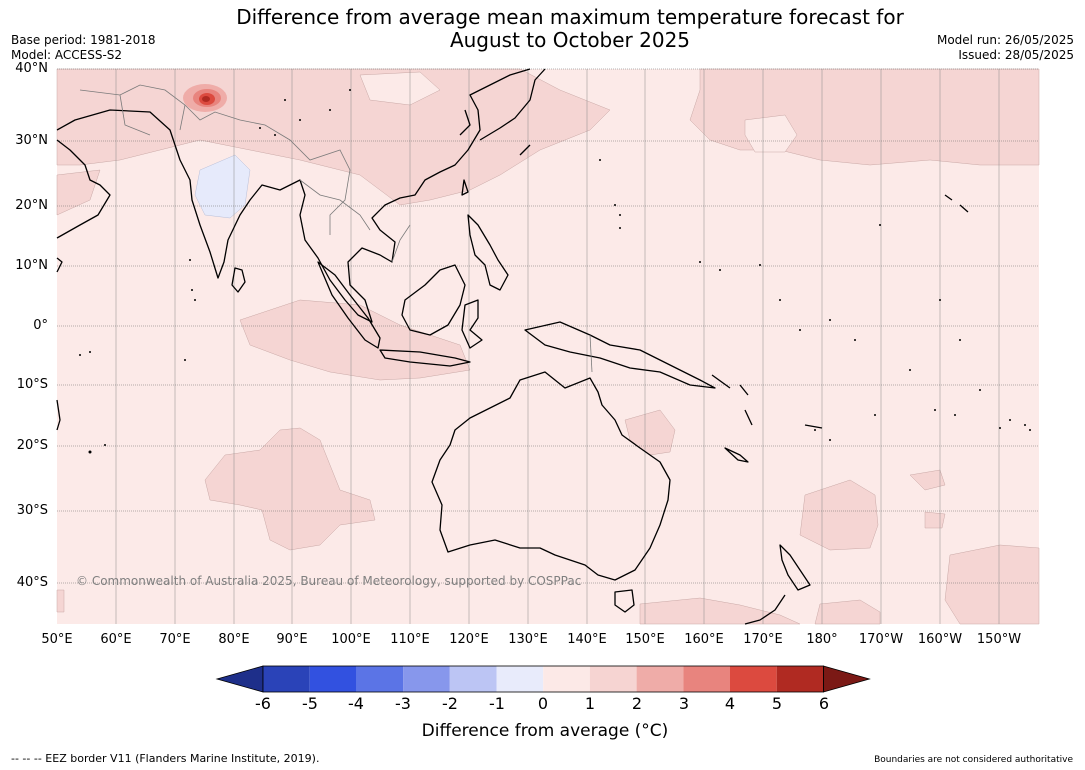  What do you see at coordinates (587, 639) in the screenshot?
I see `lon-label: 140°E` at bounding box center [587, 639].